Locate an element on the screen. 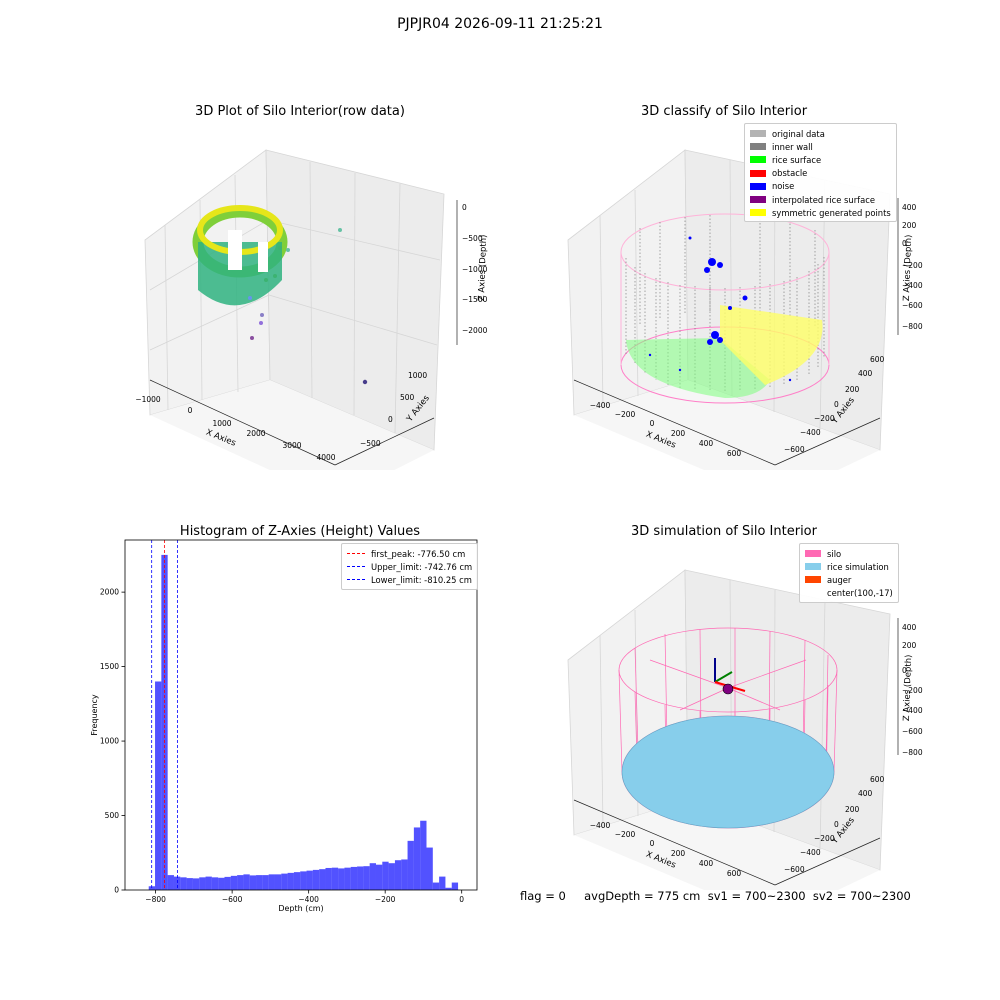 This screenshot has height=1000, width=1000. raw-ztick: −500 is located at coordinates (472, 238).